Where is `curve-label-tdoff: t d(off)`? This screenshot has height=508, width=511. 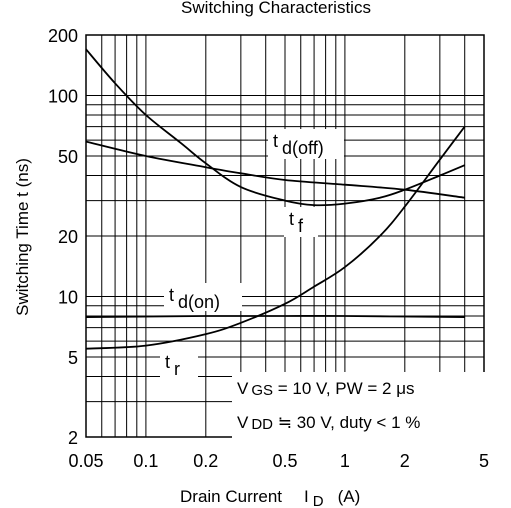 curve-label-tdoff: t d(off) is located at coordinates (306, 144).